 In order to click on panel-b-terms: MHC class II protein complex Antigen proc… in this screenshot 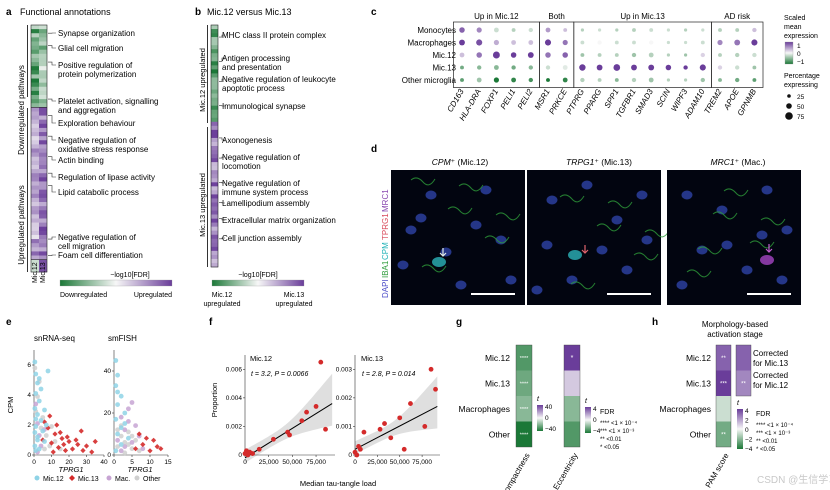, I will do `click(277, 137)`.